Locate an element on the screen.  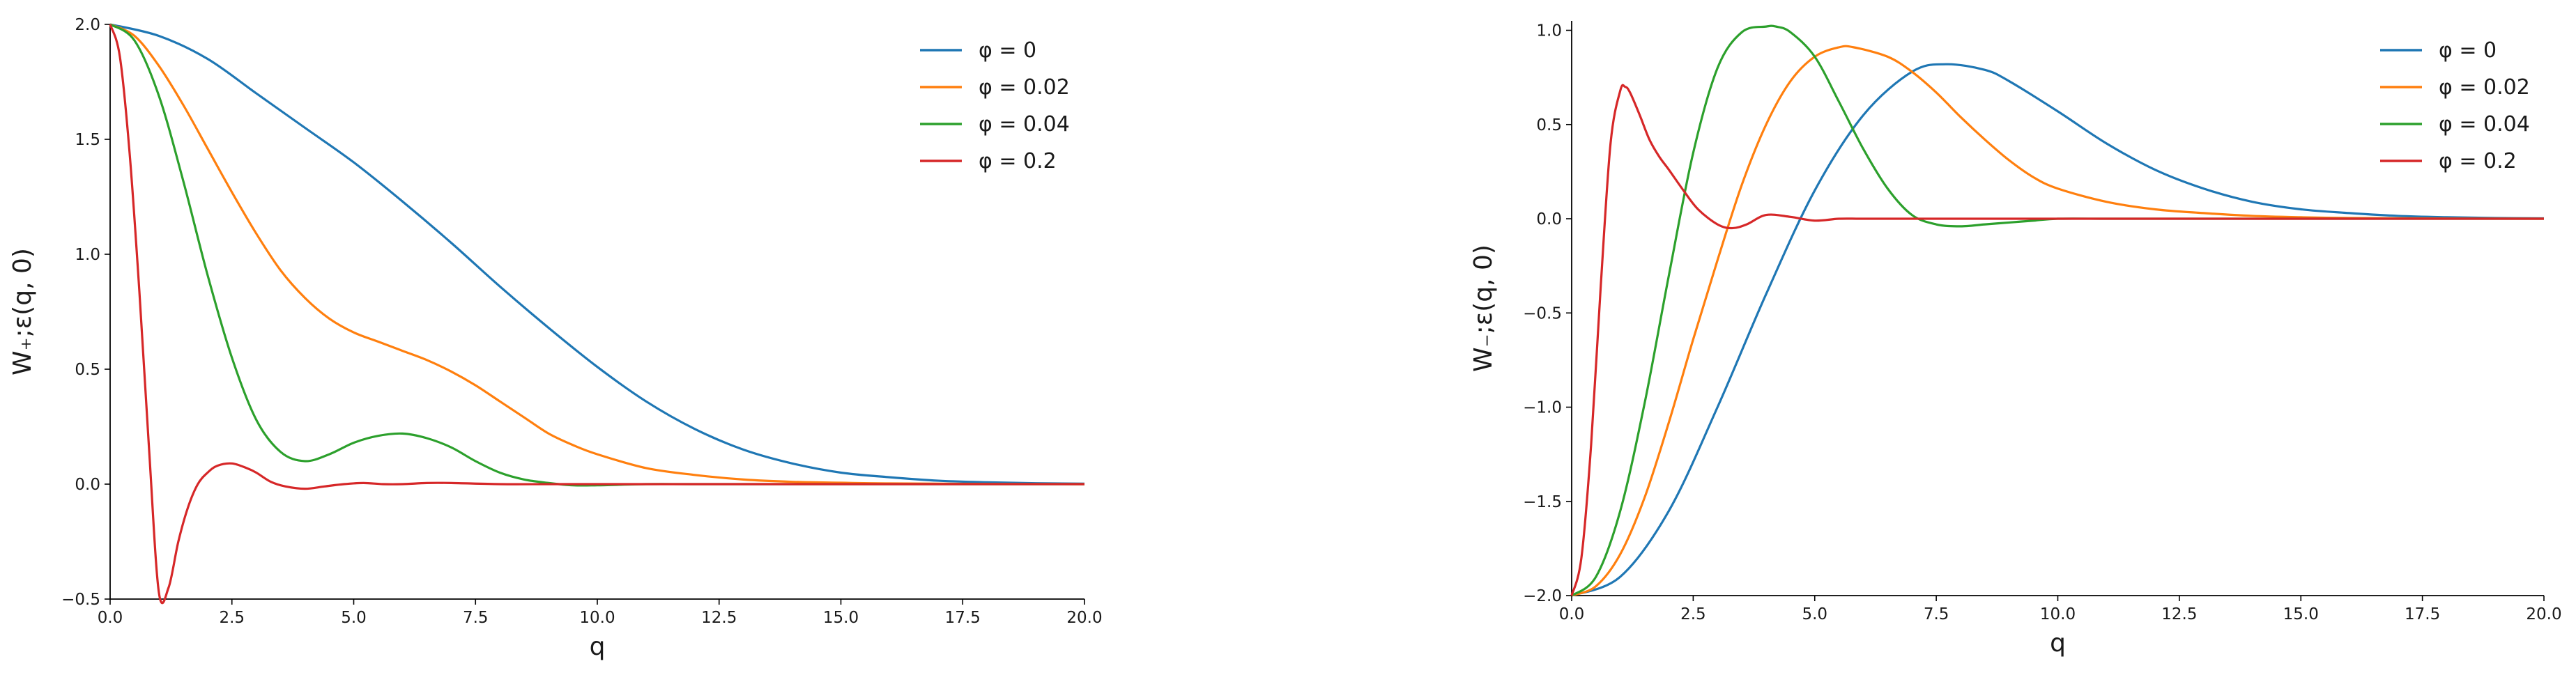
y-axis-label: W₊;ε(q, 0) is located at coordinates (22, 311).